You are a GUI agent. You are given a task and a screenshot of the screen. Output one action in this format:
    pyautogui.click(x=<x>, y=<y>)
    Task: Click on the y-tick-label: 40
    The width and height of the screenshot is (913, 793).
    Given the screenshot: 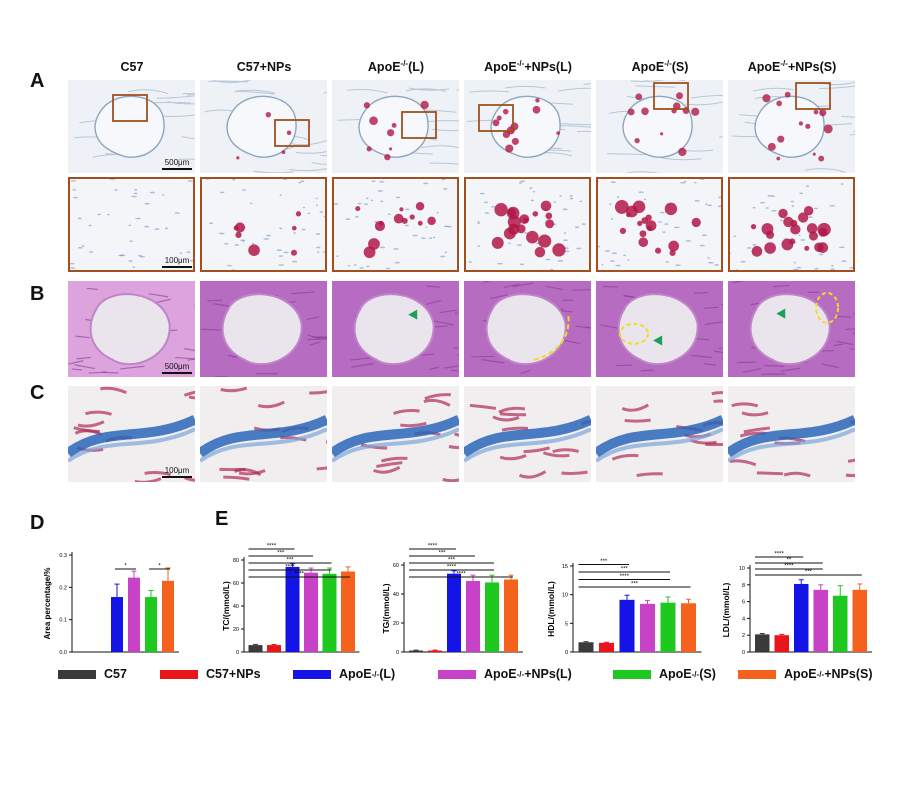 What is the action you would take?
    pyautogui.click(x=396, y=595)
    